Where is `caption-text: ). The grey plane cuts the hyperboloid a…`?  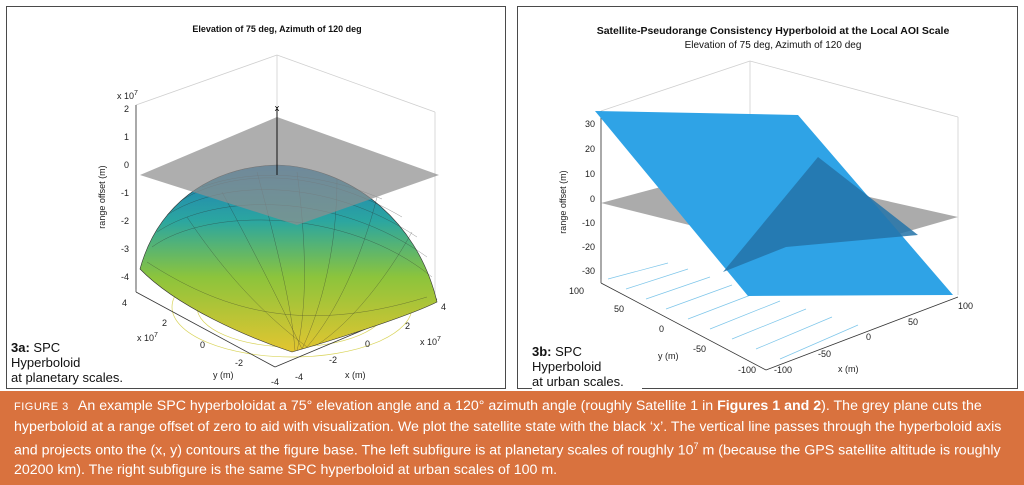
caption-text: ). The grey plane cuts the hyperboloid a… is located at coordinates (508, 428).